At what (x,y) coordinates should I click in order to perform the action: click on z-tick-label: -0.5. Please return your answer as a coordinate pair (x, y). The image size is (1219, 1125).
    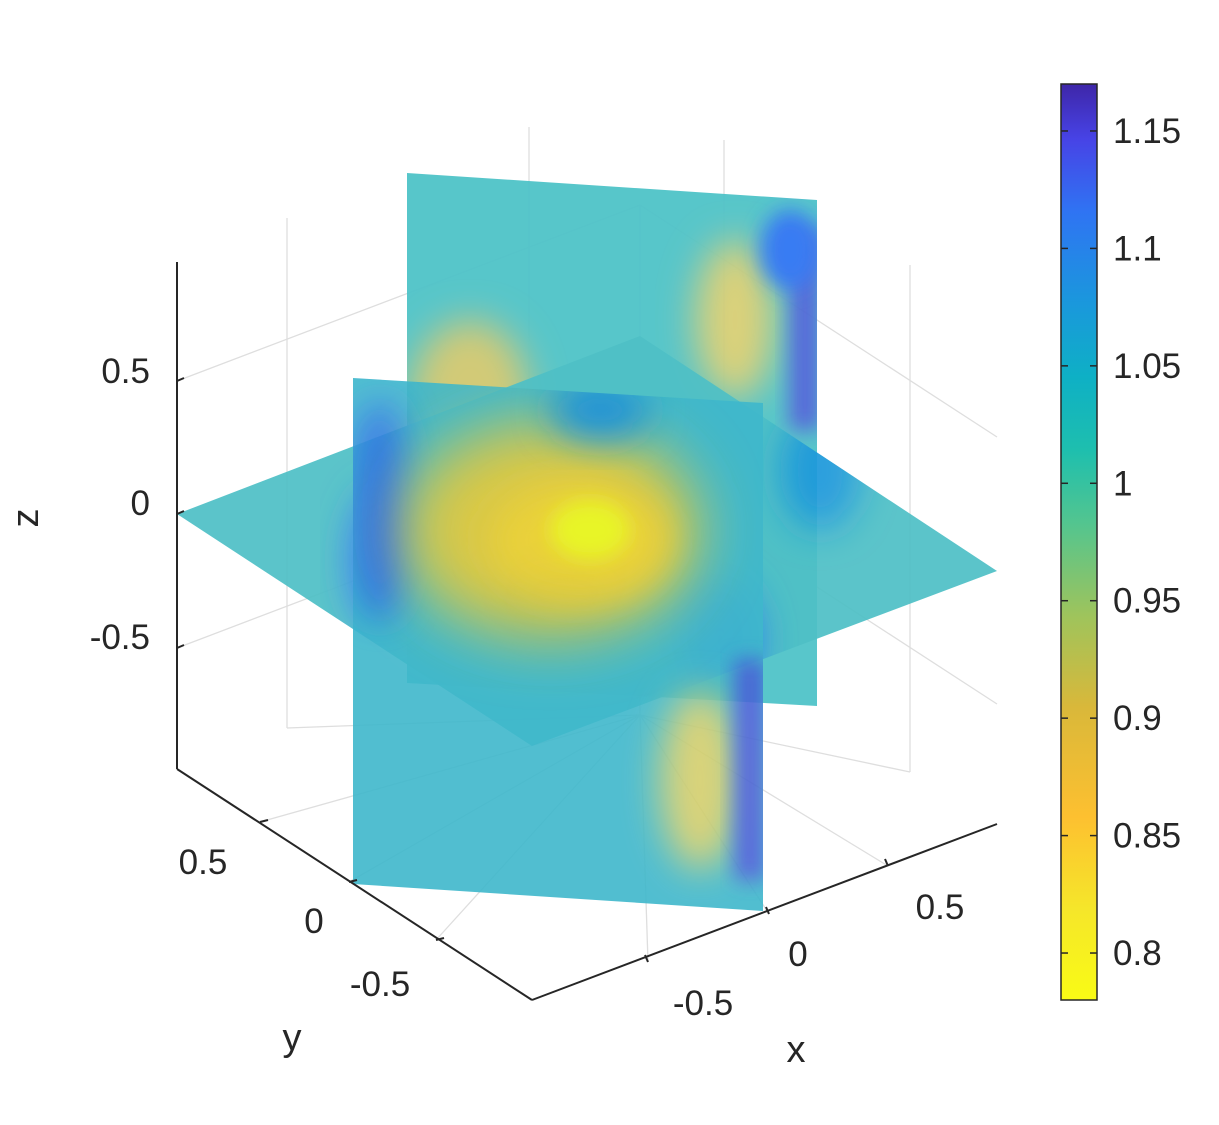
    Looking at the image, I should click on (120, 637).